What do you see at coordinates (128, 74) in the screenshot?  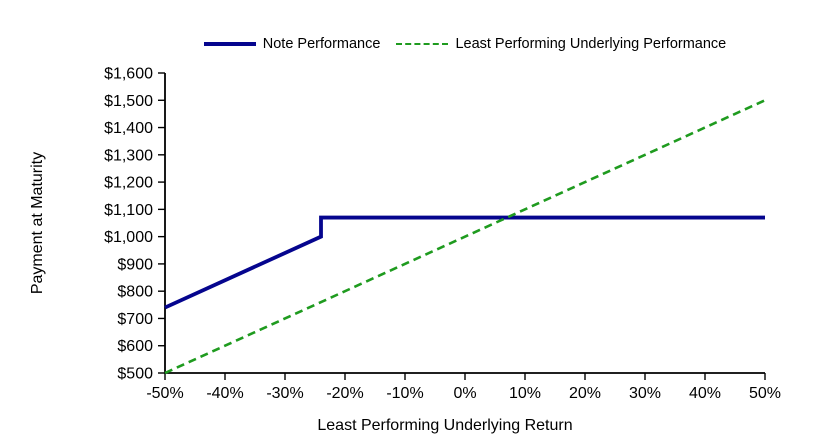 I see `y-tick-label: $1,600` at bounding box center [128, 74].